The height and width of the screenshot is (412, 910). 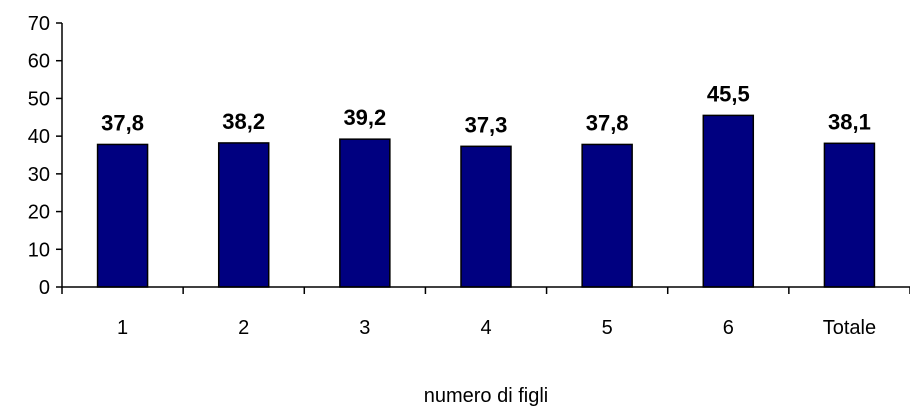 What do you see at coordinates (243, 328) in the screenshot?
I see `x-tick-label: 2` at bounding box center [243, 328].